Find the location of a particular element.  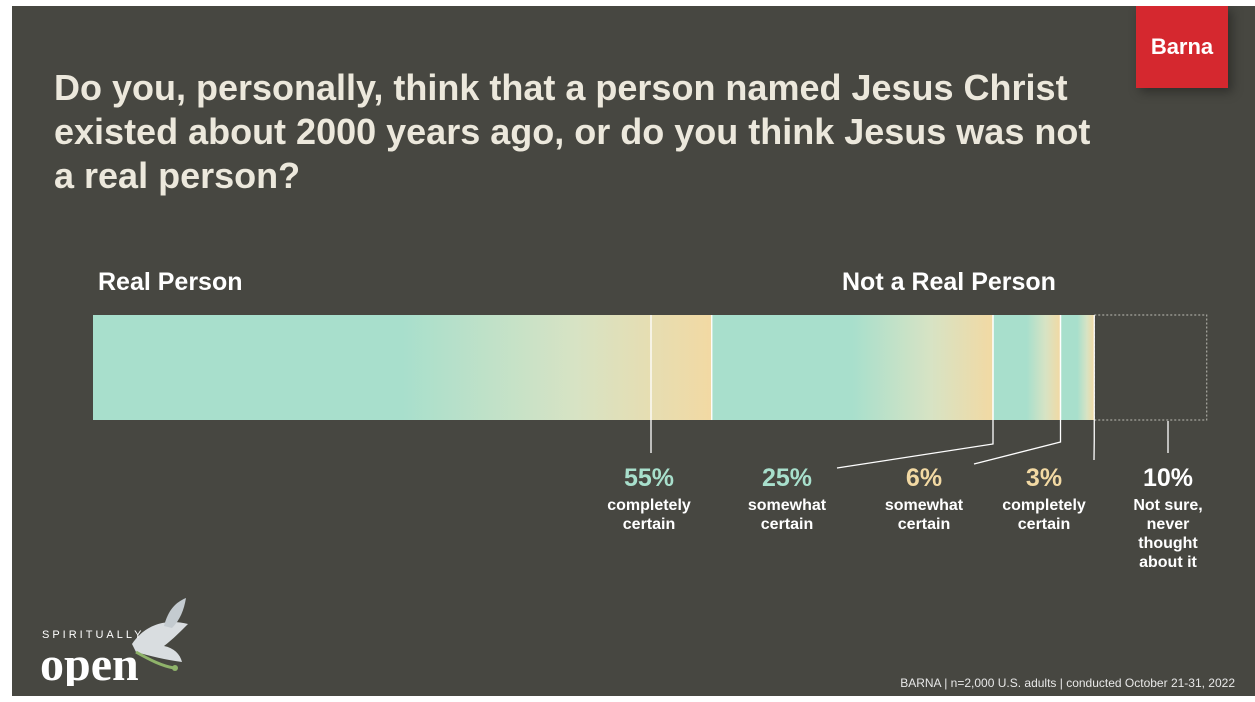

category-label-1: completely certain is located at coordinates (649, 515).